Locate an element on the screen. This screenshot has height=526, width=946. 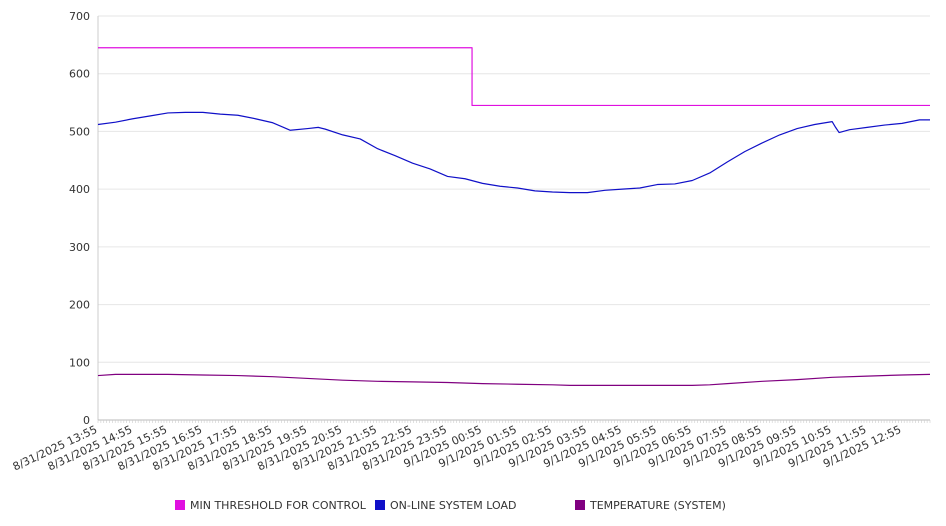
legend-label: TEMPERATURE (SYSTEM) is located at coordinates (657, 505).